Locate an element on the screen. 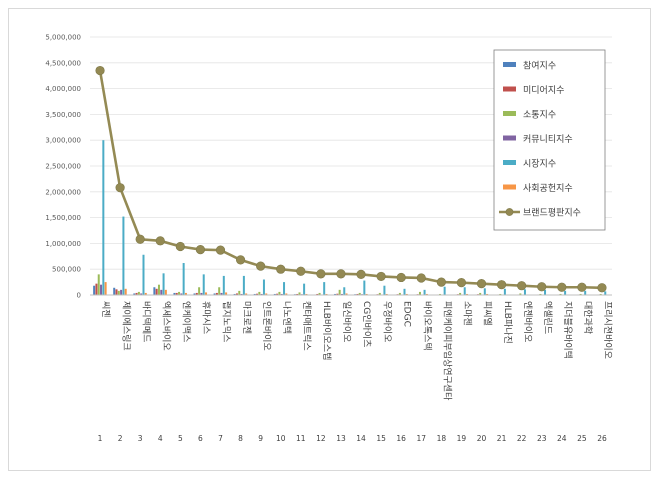 The height and width of the screenshot is (479, 660). x-category: 엑세스바이오 4 is located at coordinates (165, 372).